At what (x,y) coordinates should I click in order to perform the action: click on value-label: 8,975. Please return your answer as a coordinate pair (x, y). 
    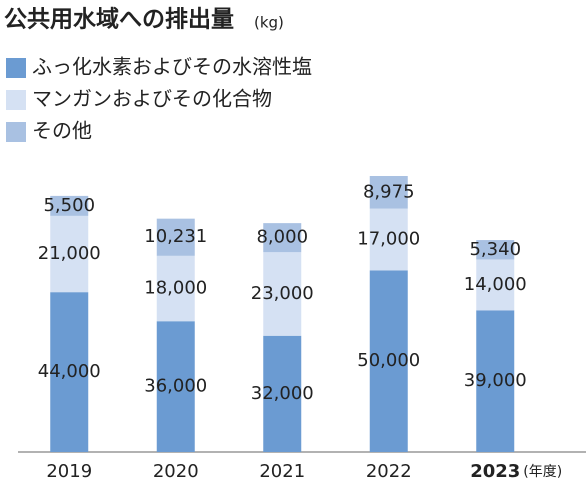
    Looking at the image, I should click on (389, 191).